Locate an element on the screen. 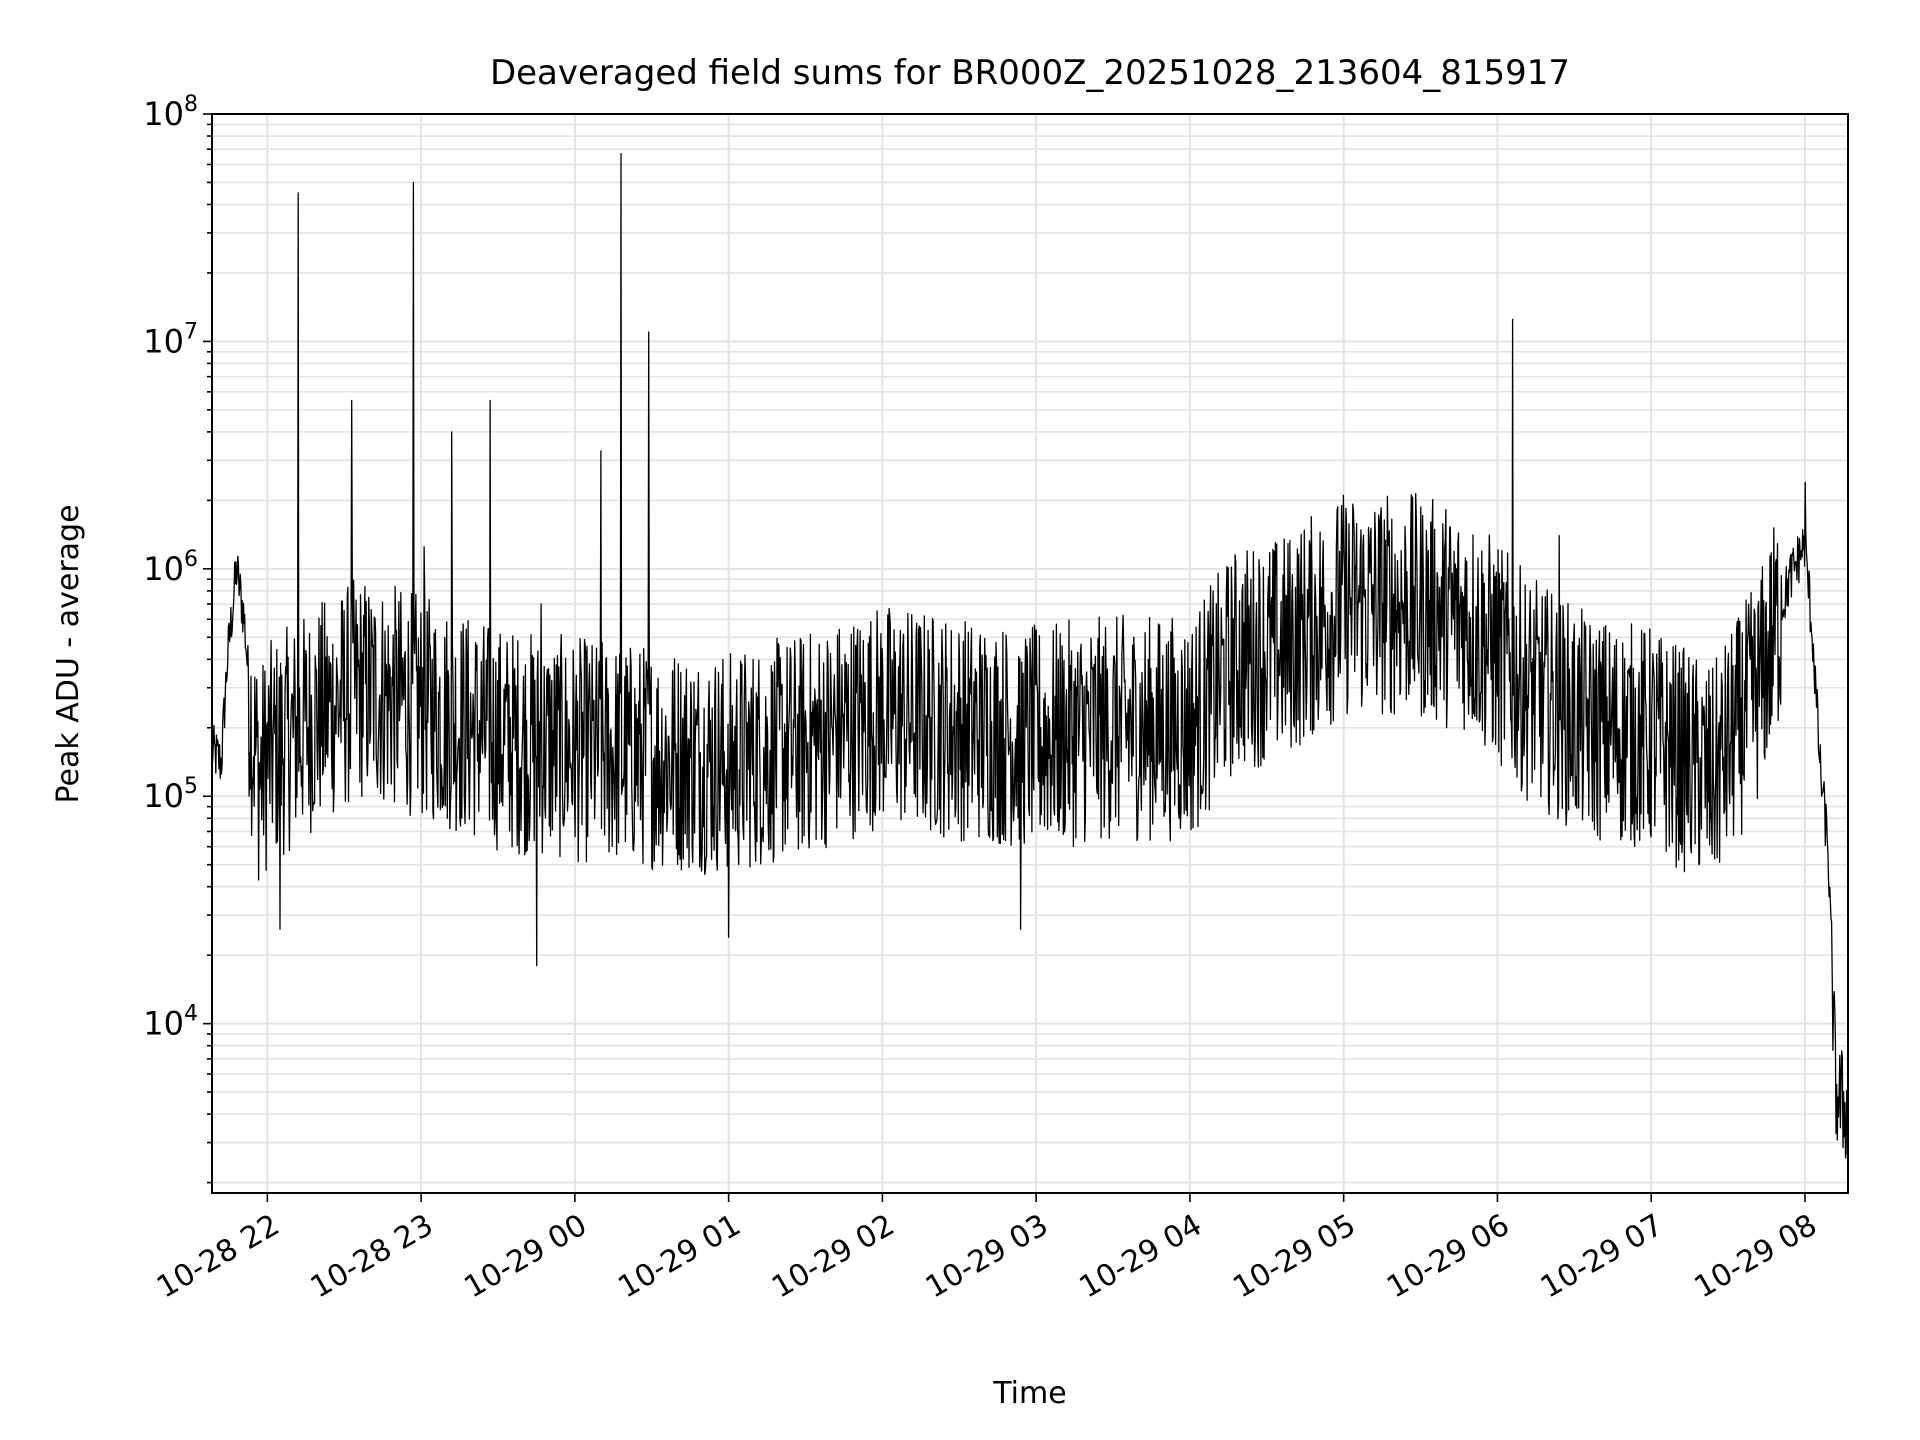 This screenshot has height=1440, width=1920. x-axis-label: Time is located at coordinates (1029, 1393).